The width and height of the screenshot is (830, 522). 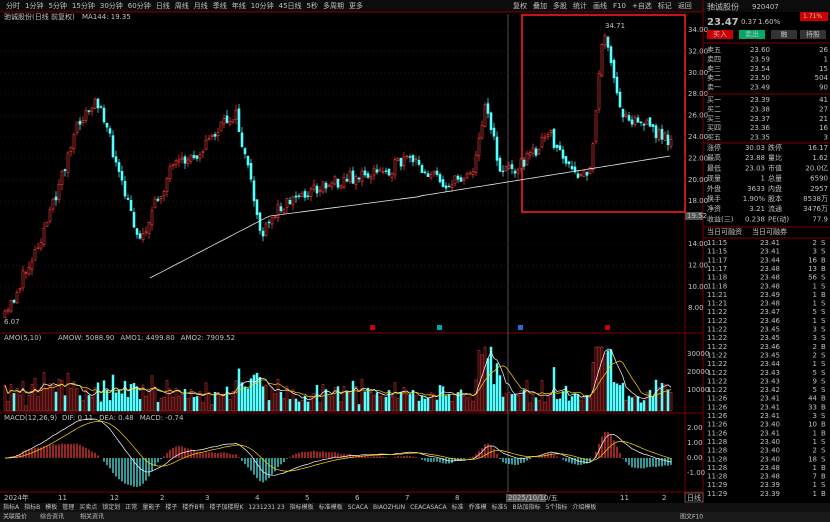 What do you see at coordinates (584, 507) in the screenshot?
I see `indicator-tab: 介绍模板` at bounding box center [584, 507].